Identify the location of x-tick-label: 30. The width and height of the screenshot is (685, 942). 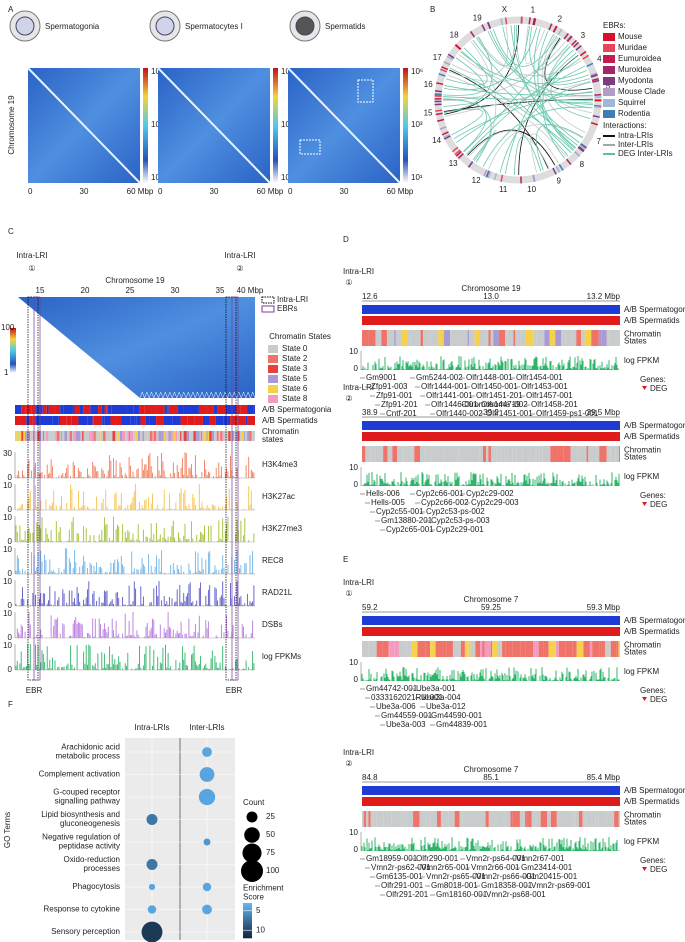
(175, 290).